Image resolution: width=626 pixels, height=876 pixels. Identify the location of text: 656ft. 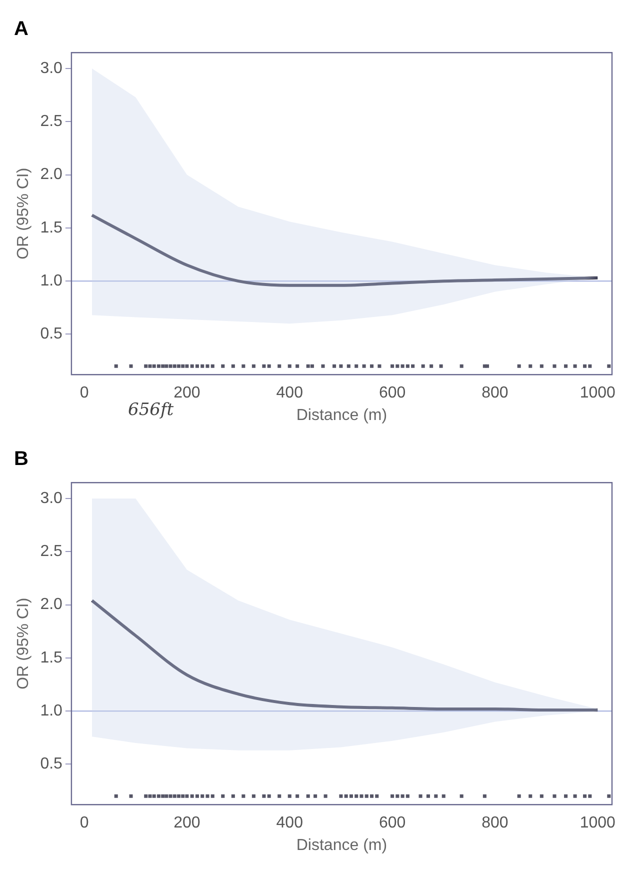
(151, 410).